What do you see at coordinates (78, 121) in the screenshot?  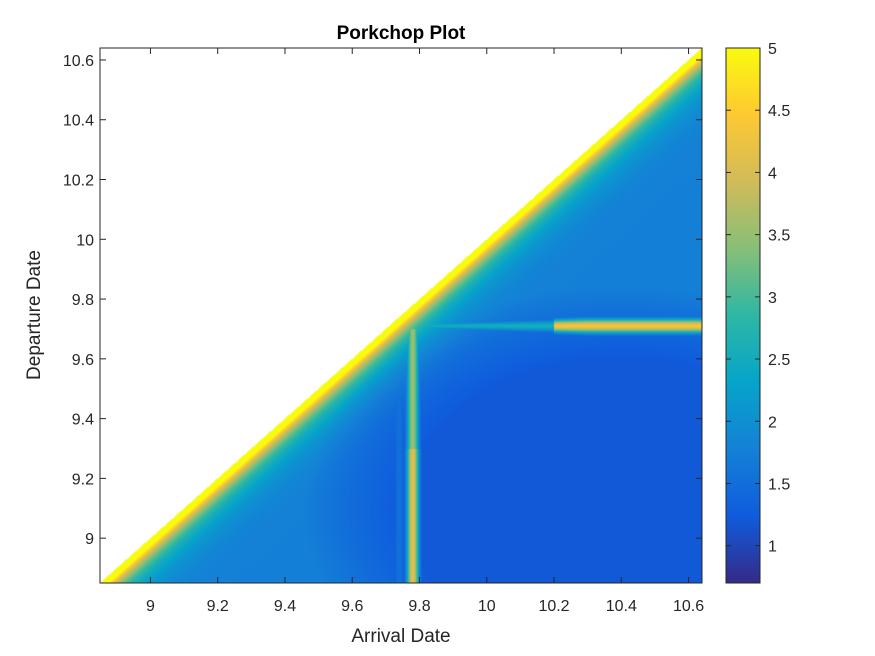 I see `y-tick-label: 10.4` at bounding box center [78, 121].